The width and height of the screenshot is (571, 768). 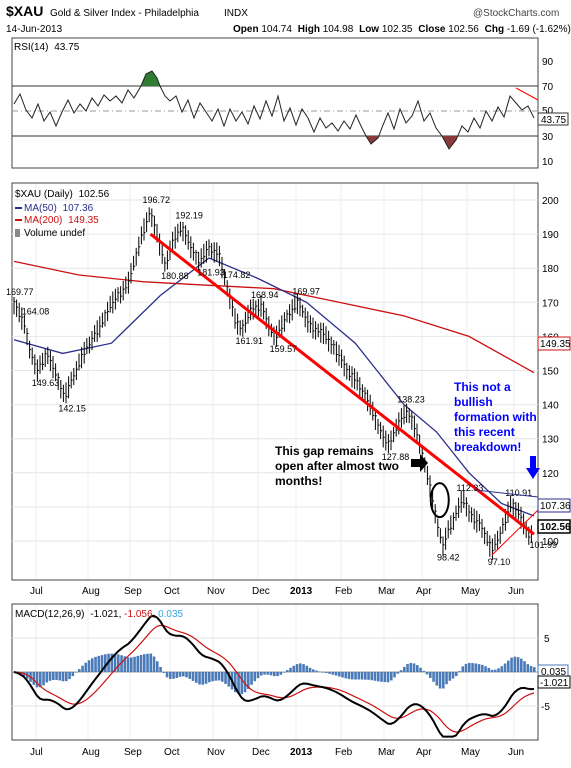 I want to click on macd-month-label: Apr, so click(x=424, y=752).